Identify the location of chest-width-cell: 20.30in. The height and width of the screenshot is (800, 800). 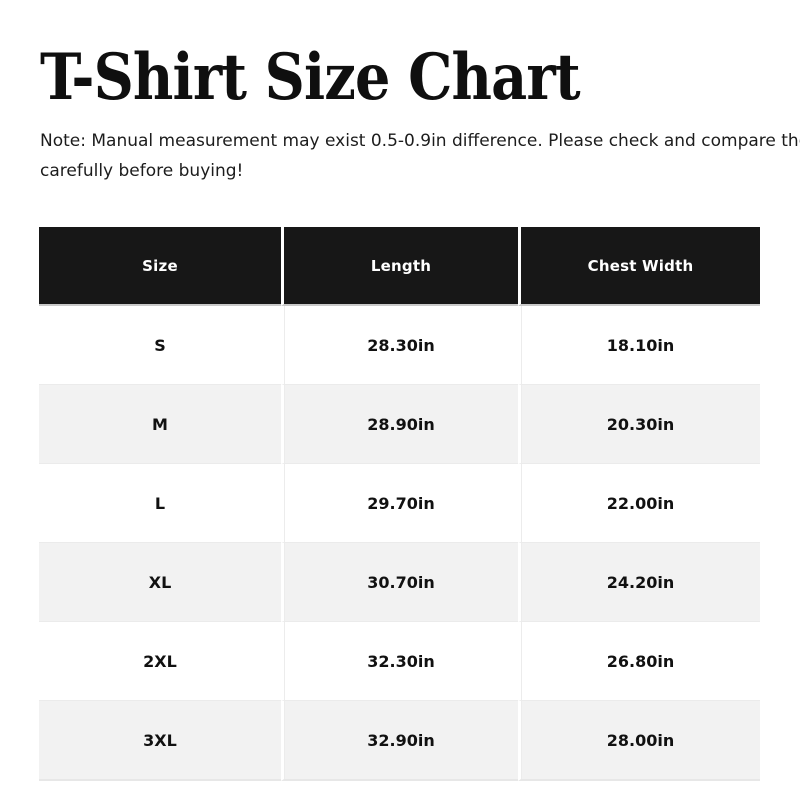
(639, 423).